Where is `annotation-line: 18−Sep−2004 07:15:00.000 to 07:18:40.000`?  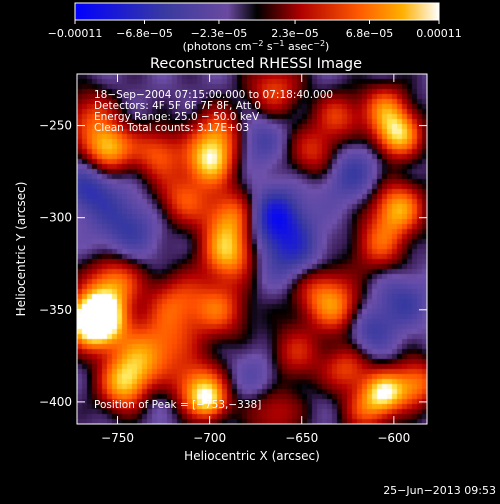
annotation-line: 18−Sep−2004 07:15:00.000 to 07:18:40.000 is located at coordinates (213, 95).